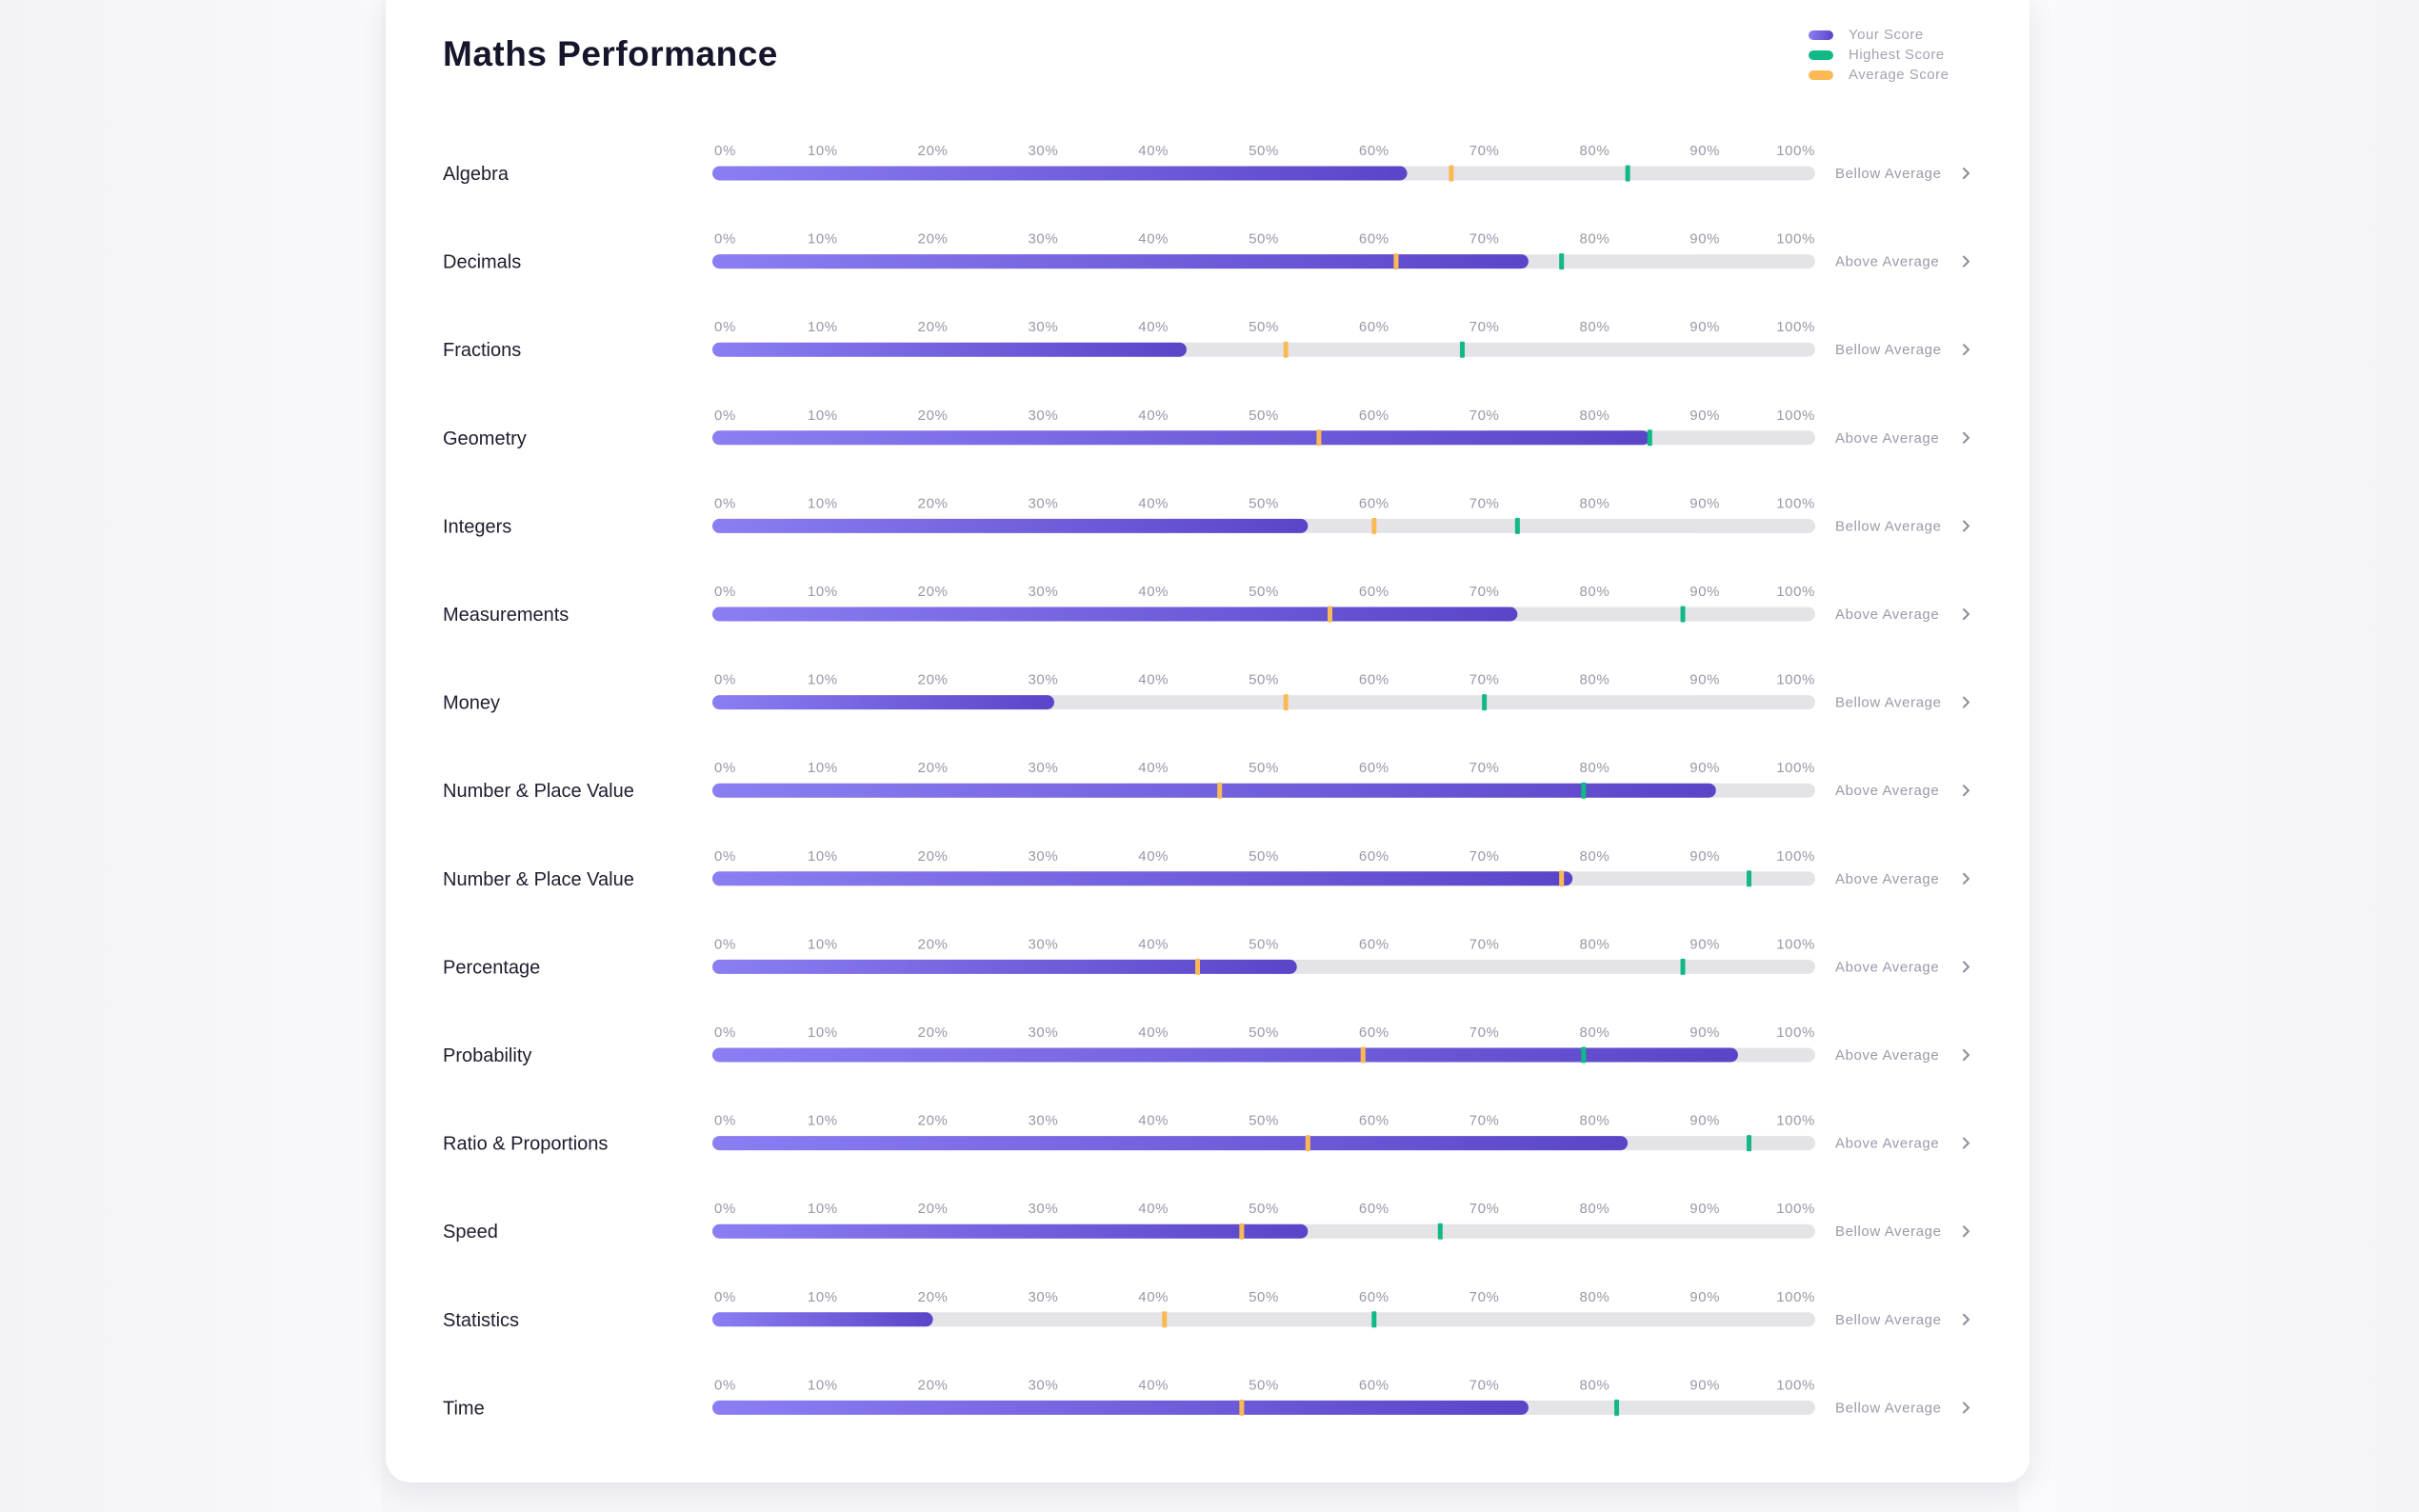  Describe the element at coordinates (482, 350) in the screenshot. I see `category-label: Fractions` at that location.